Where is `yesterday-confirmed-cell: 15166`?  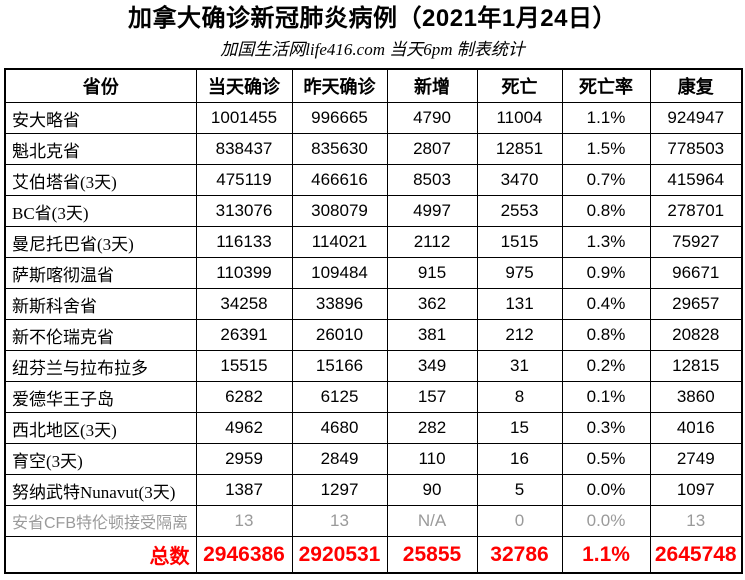 yesterday-confirmed-cell: 15166 is located at coordinates (339, 366).